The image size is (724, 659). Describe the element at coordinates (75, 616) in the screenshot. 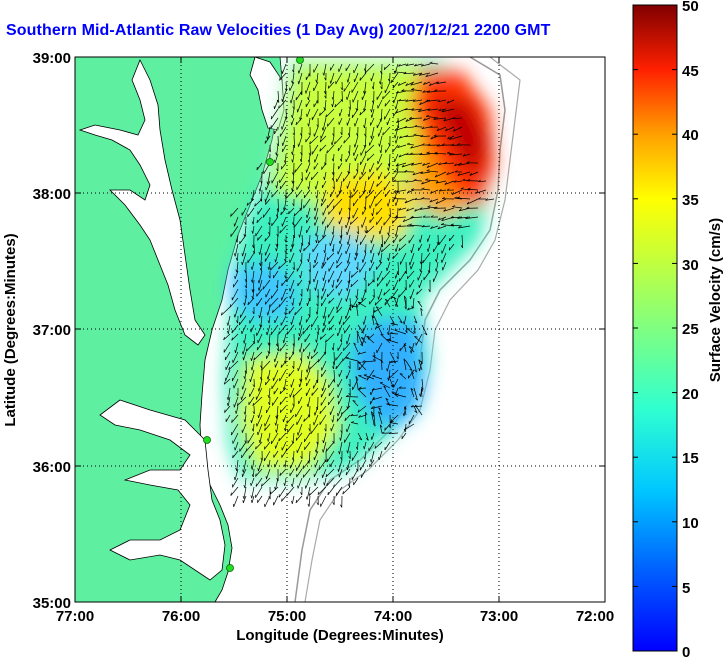

I see `x-tick-label: 77:00` at that location.